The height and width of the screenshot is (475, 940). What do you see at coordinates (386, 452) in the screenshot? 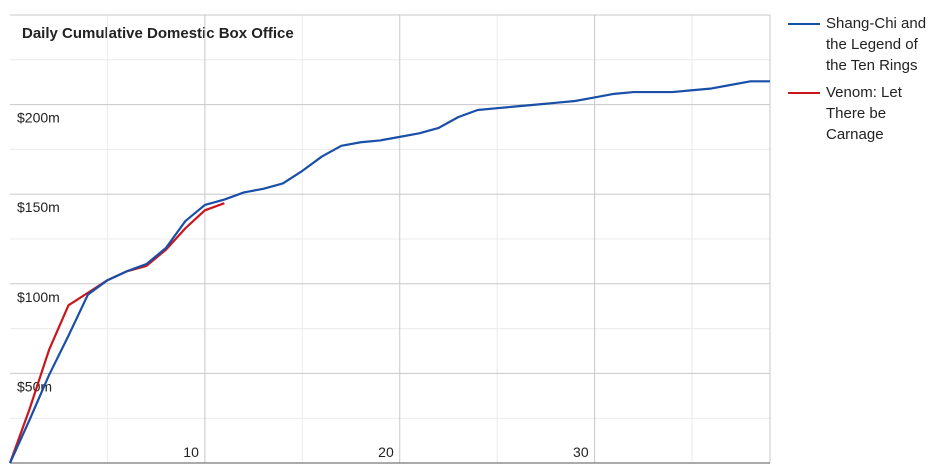
I see `x-tick-label: 20` at bounding box center [386, 452].